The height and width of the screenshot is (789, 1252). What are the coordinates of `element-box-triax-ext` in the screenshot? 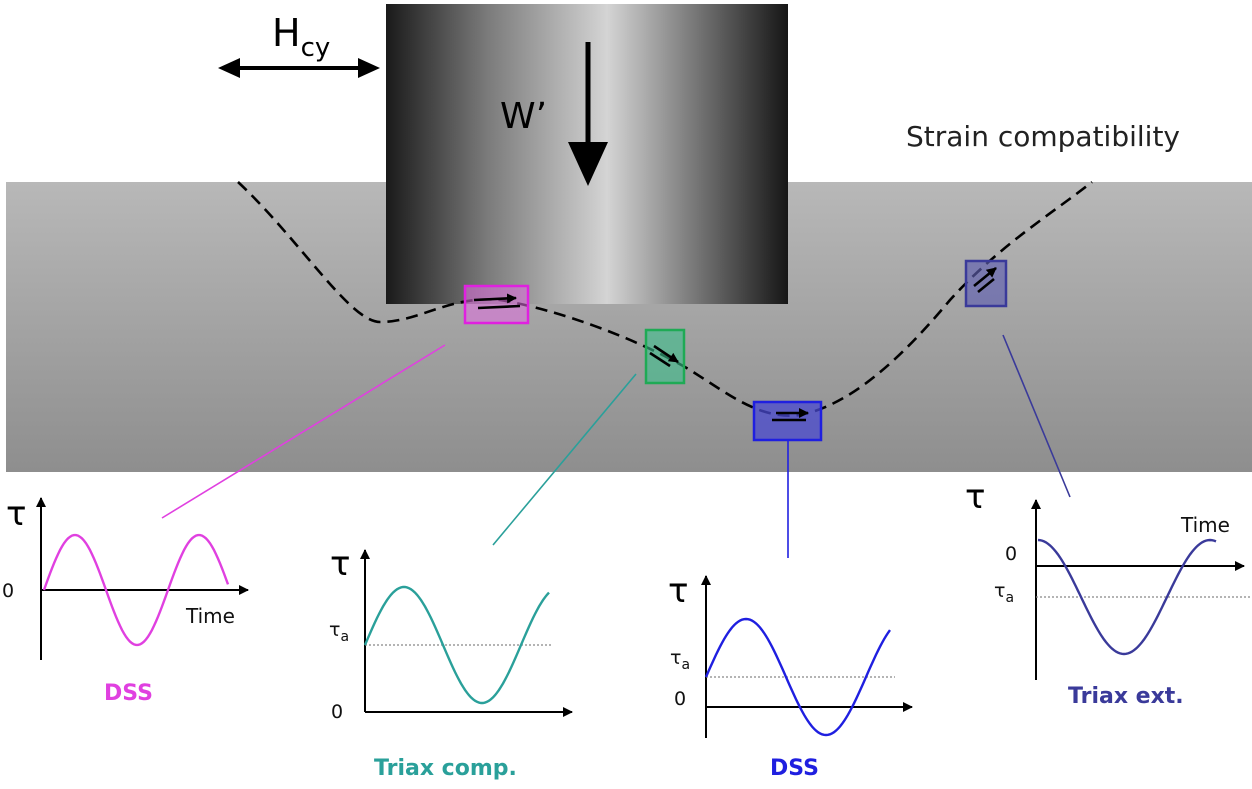 It's located at (986, 283).